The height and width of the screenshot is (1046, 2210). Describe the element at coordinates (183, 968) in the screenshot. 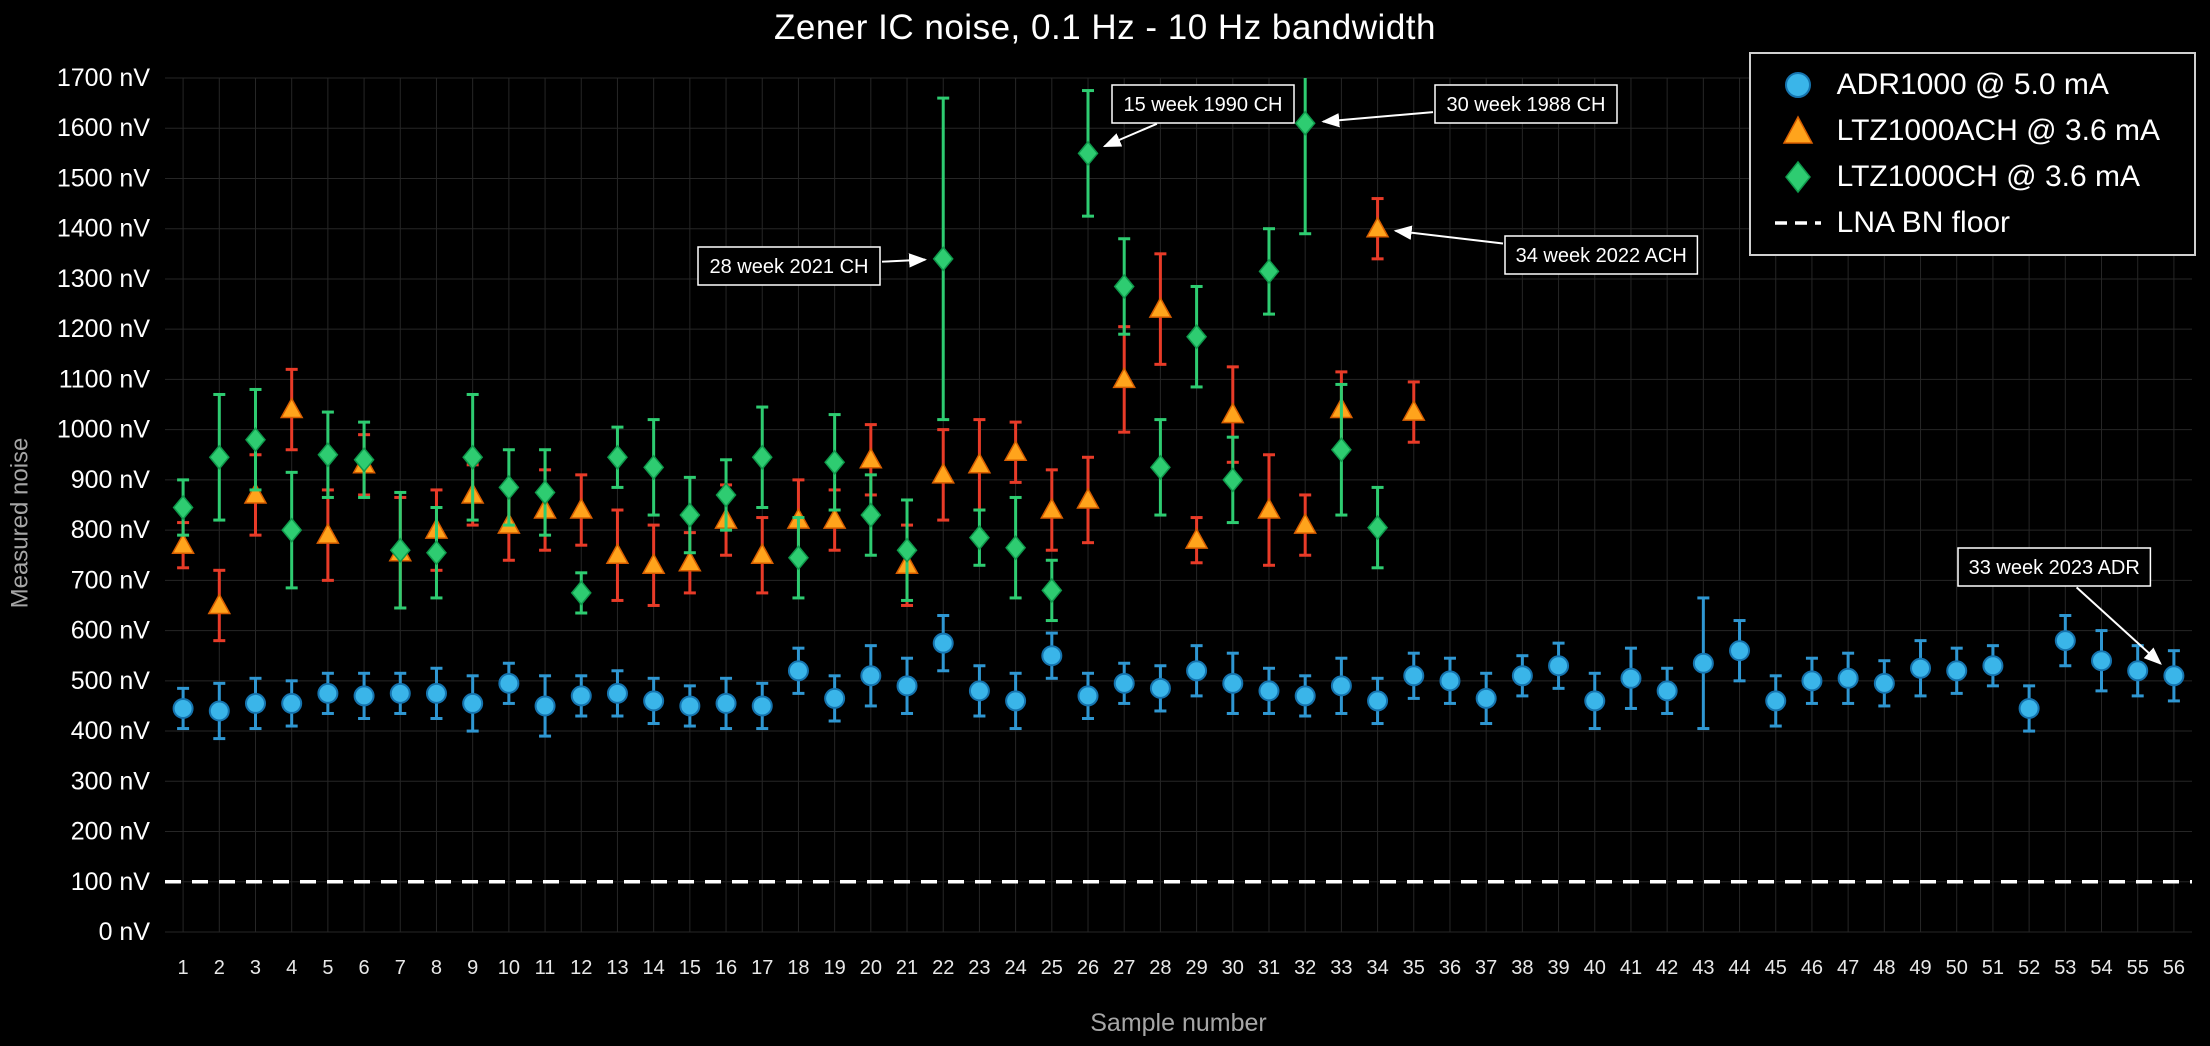

I see `x-tick-label: 1` at that location.